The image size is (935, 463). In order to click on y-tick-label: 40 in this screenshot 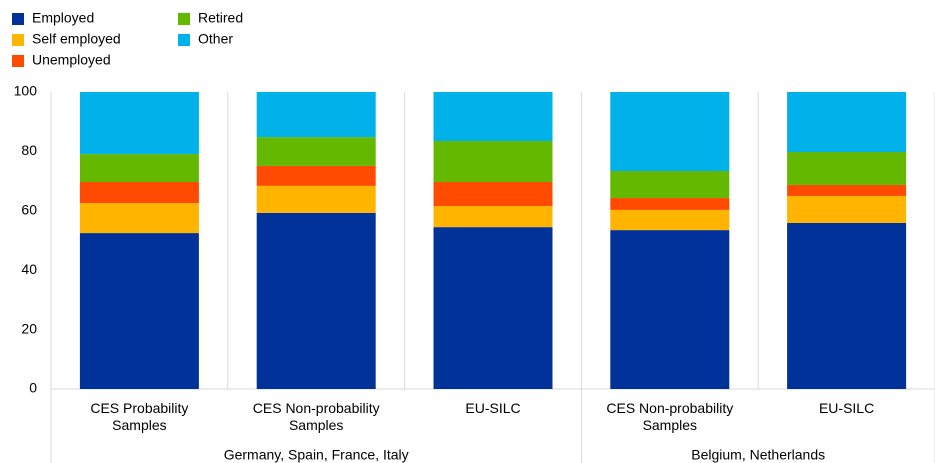, I will do `click(29, 269)`.